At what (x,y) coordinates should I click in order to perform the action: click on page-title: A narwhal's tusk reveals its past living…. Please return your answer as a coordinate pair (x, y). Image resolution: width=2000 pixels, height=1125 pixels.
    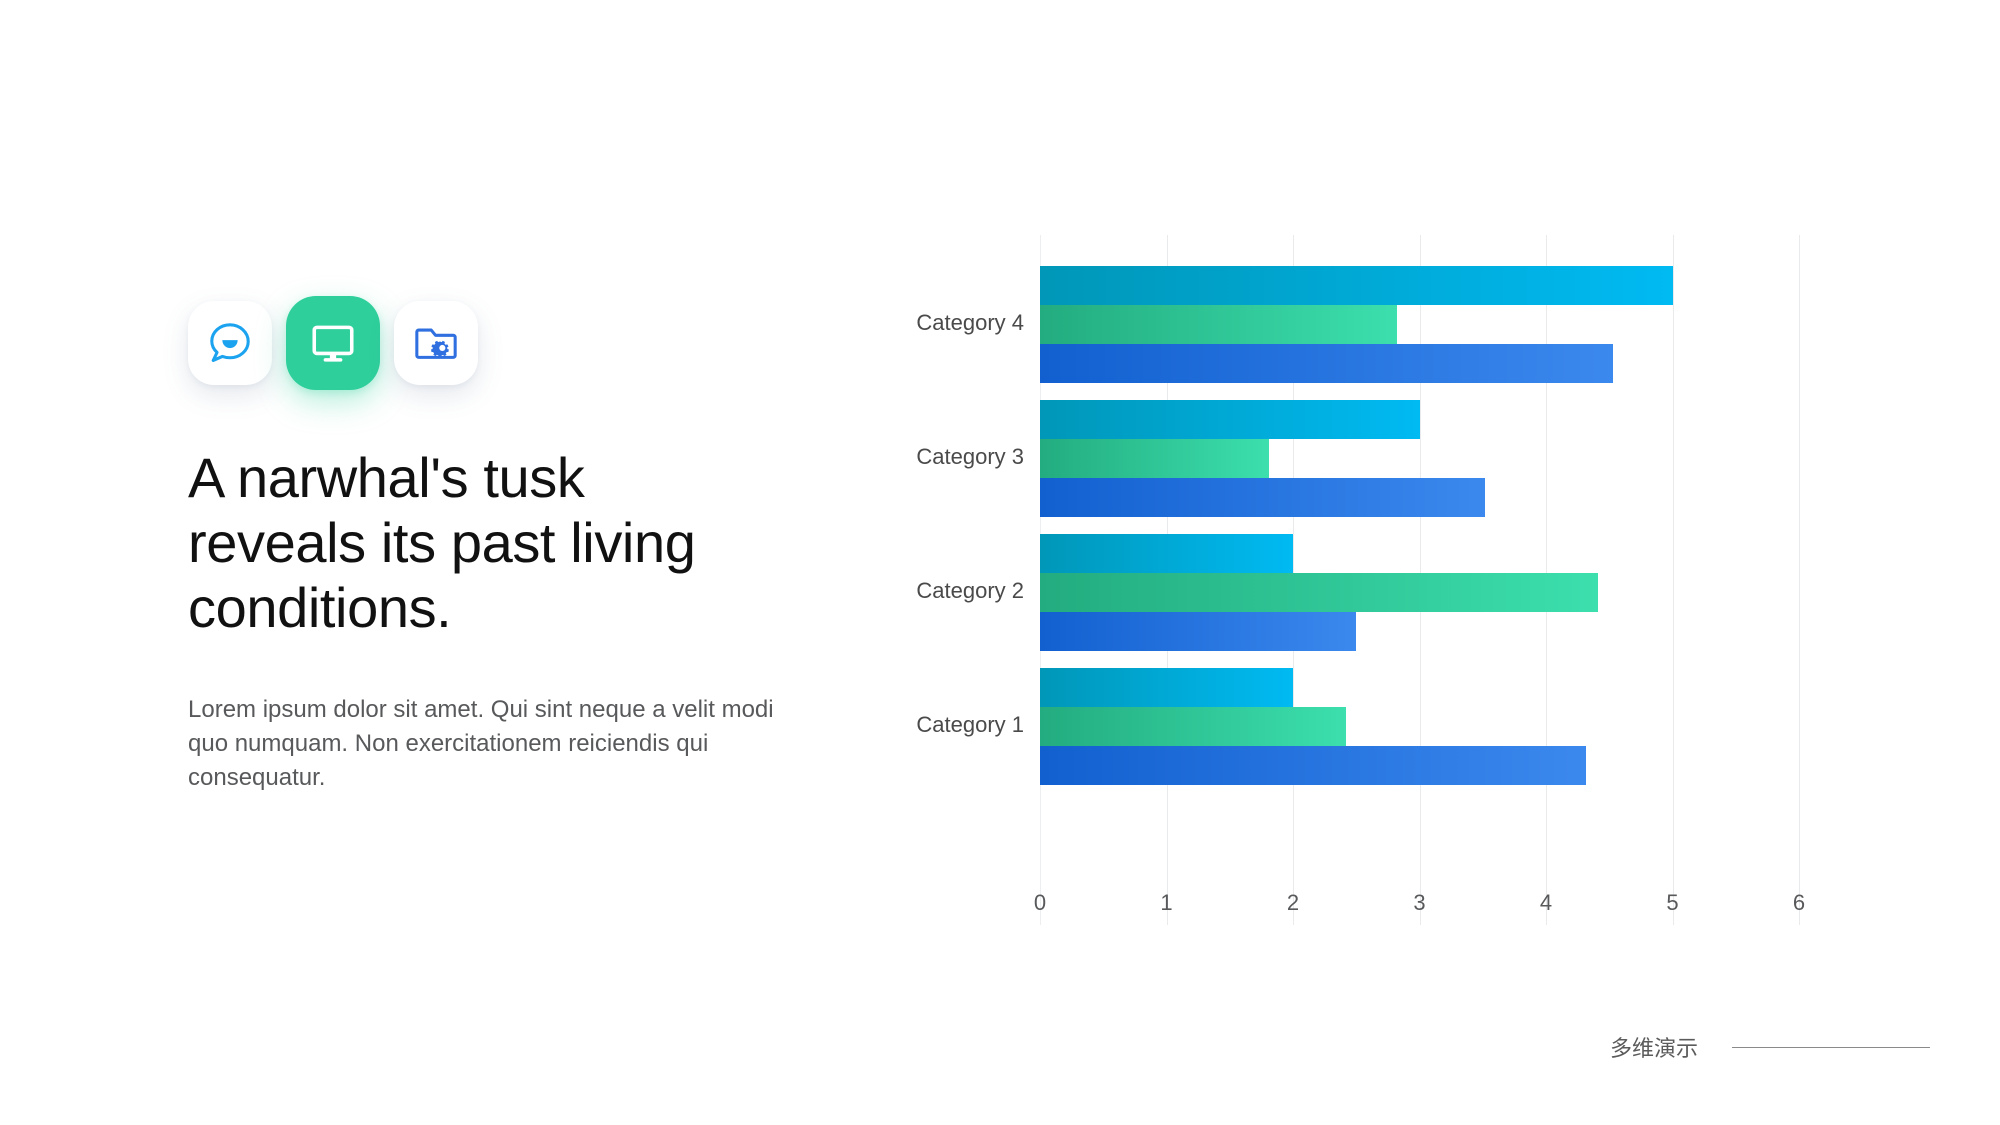
    Looking at the image, I should click on (442, 542).